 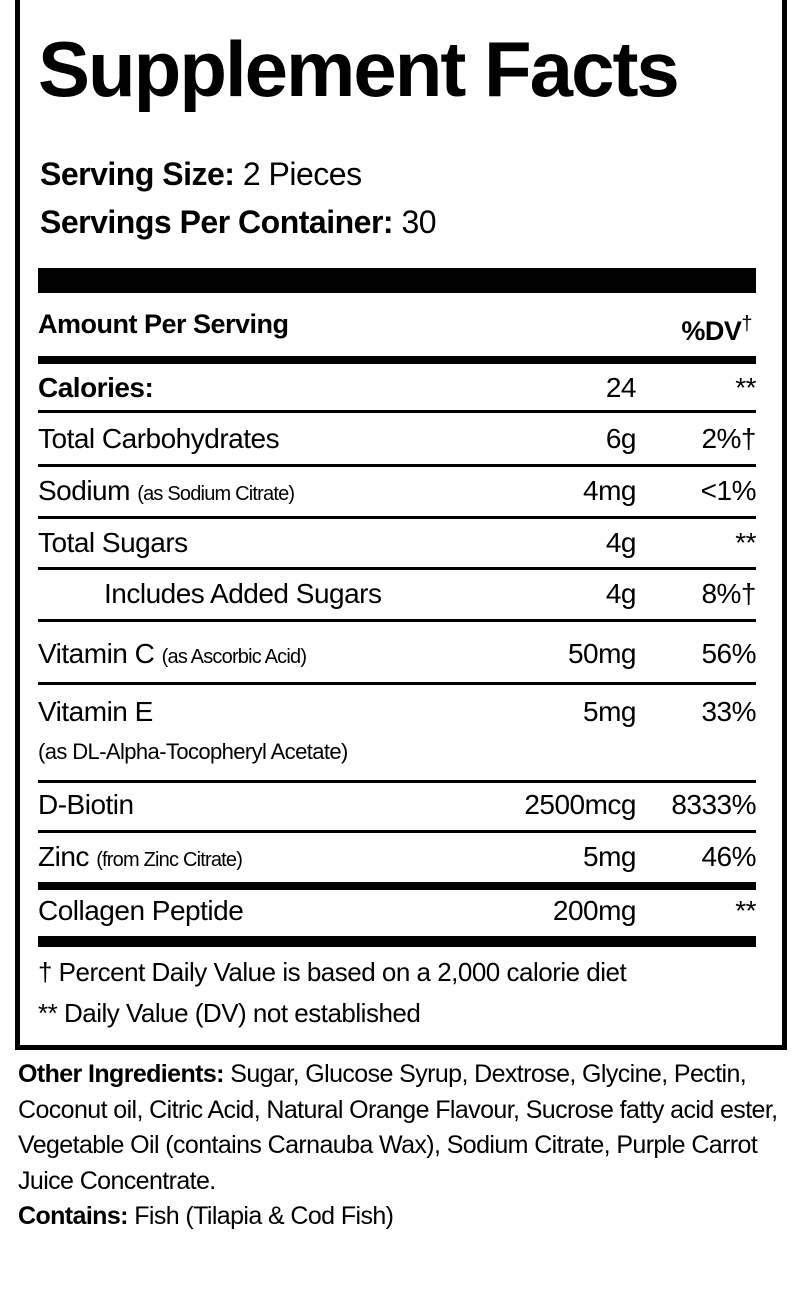 I want to click on nutrient-amount: 50mg, so click(x=602, y=653).